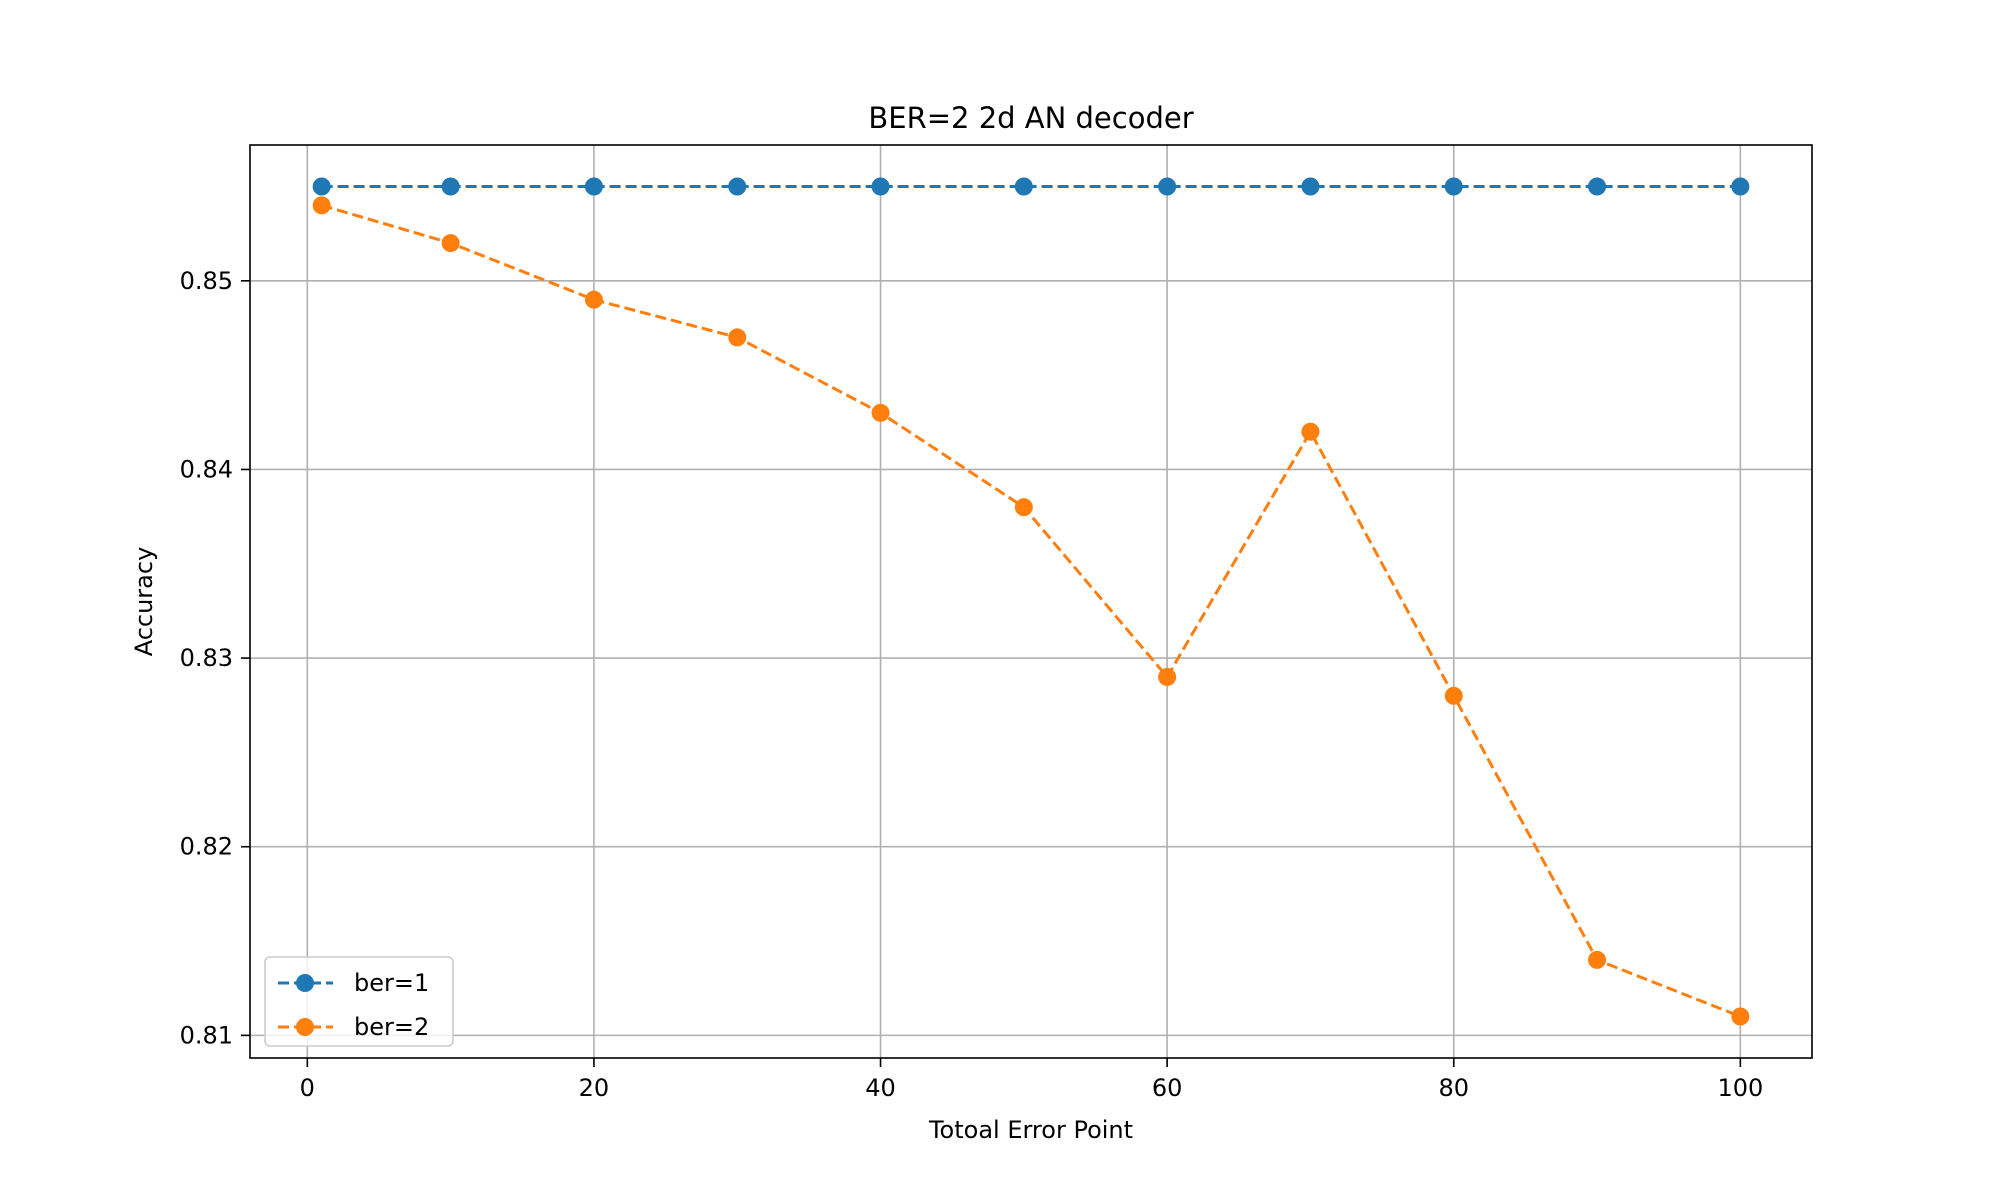  Describe the element at coordinates (206, 847) in the screenshot. I see `y-tick-label: 0.82` at that location.